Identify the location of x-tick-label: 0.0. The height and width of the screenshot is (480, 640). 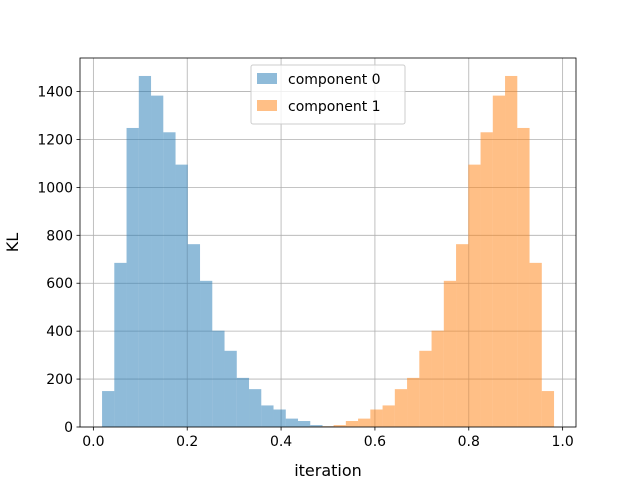
(93, 442).